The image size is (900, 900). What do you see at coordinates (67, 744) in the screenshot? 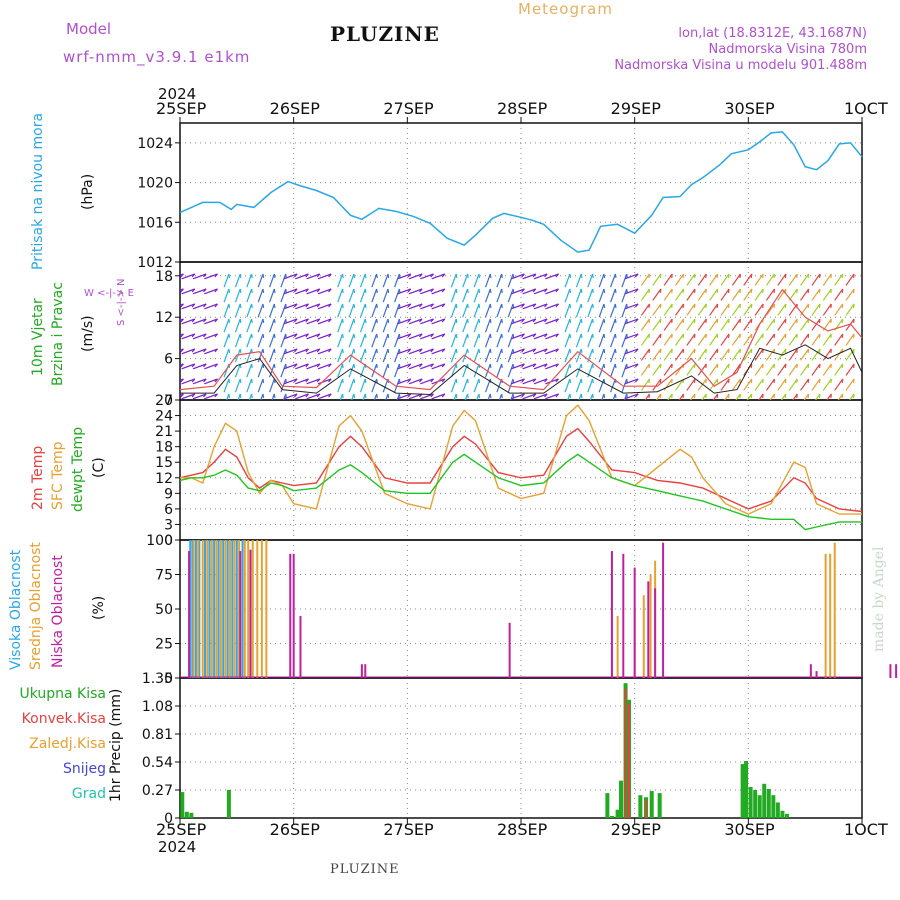
I see `precip-legend-item: Zaledj.Kisa` at bounding box center [67, 744].